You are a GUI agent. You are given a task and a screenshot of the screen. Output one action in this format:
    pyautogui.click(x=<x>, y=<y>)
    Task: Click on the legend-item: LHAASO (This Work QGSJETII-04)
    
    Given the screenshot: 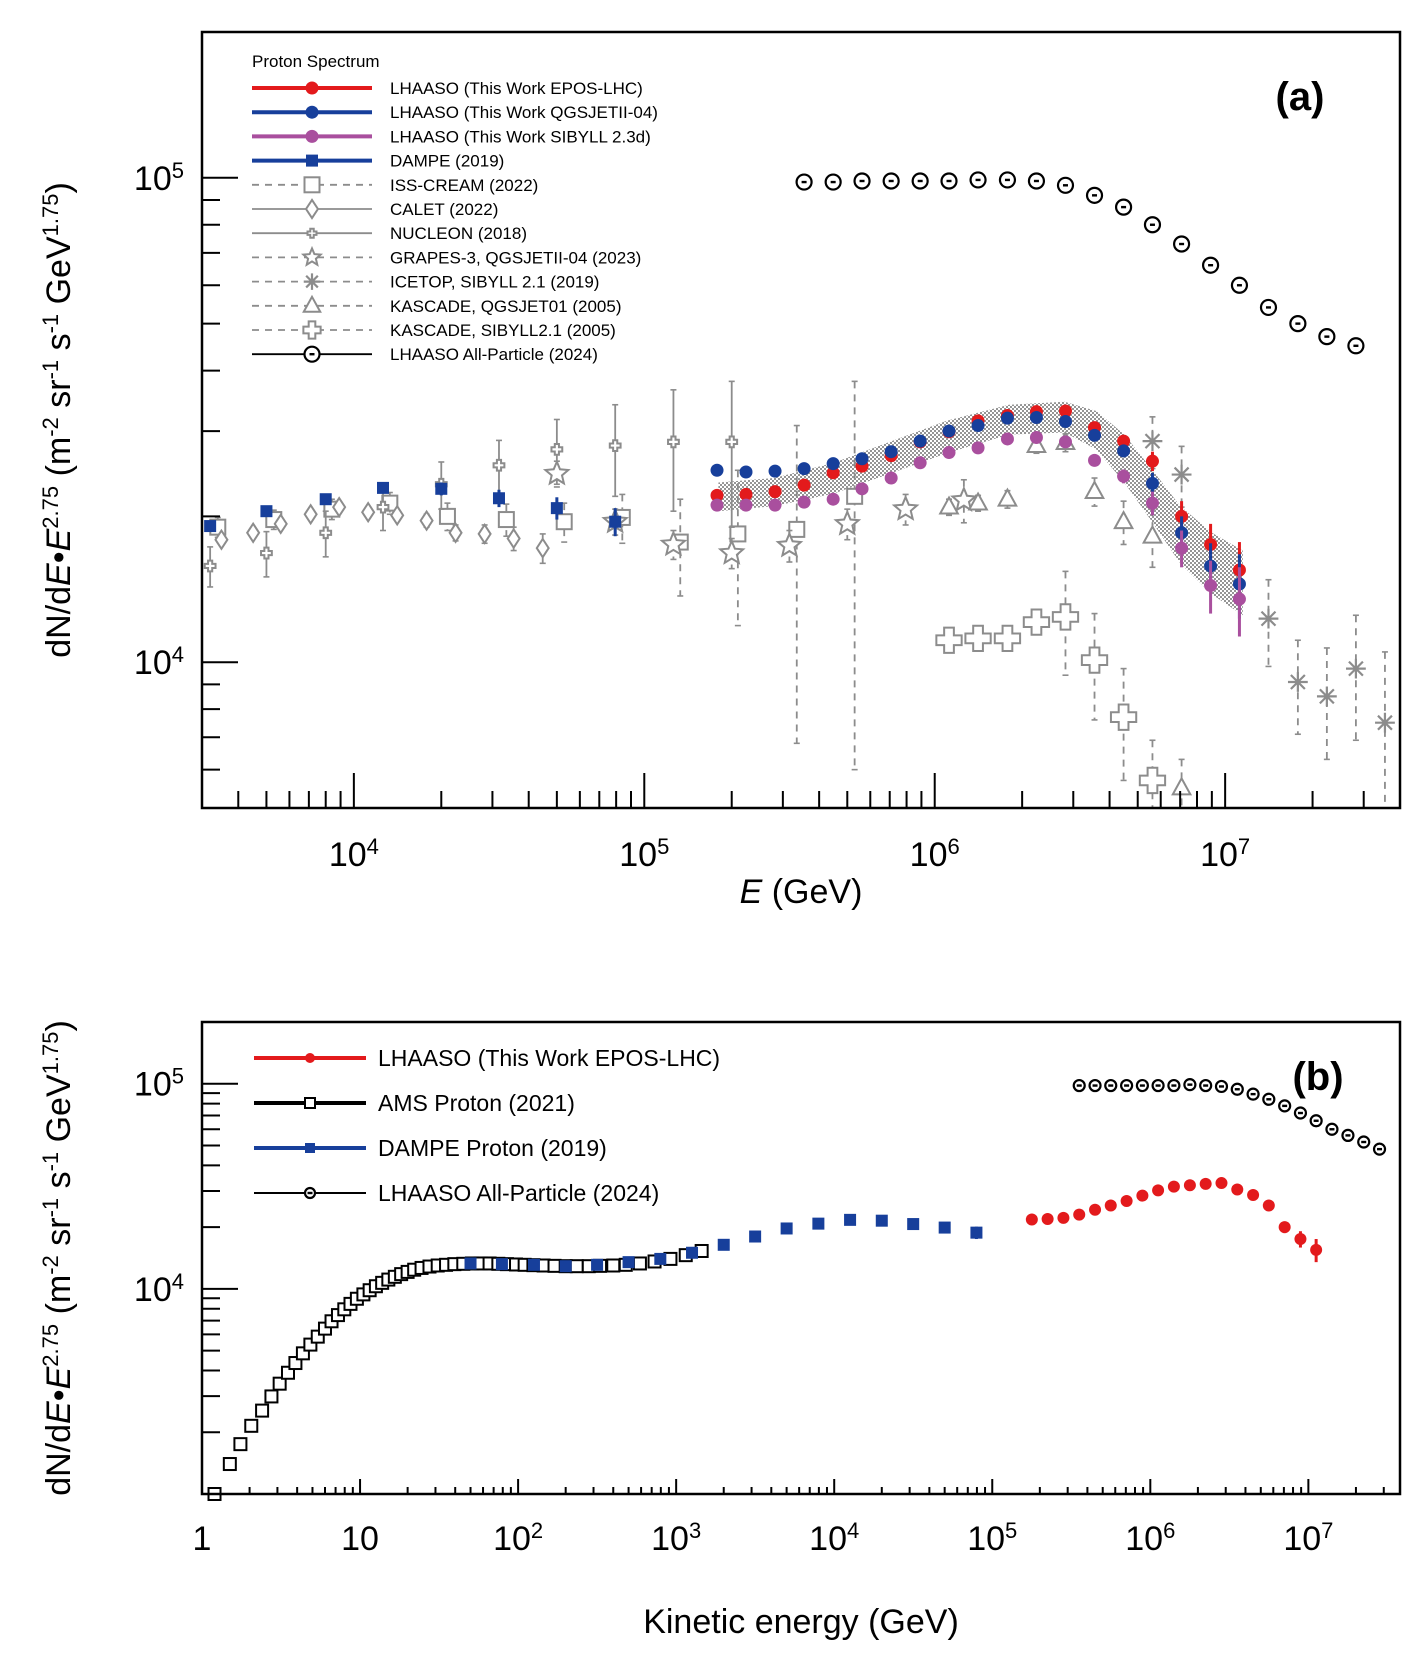 What is the action you would take?
    pyautogui.click(x=455, y=112)
    